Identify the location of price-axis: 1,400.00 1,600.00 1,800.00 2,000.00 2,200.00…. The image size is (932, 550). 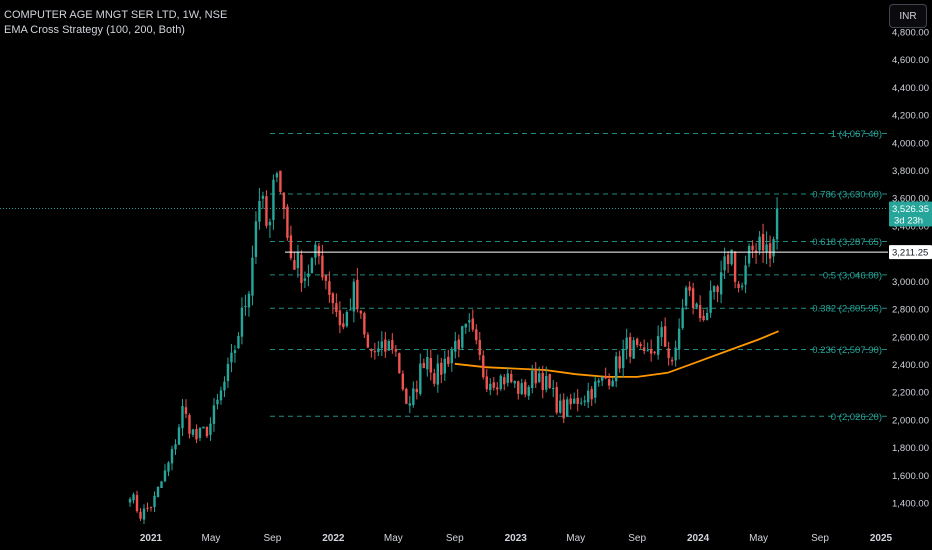
(910, 269).